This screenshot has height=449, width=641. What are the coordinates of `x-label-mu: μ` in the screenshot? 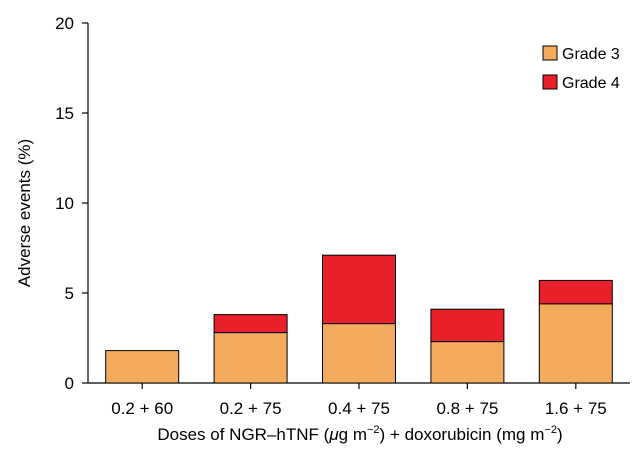 It's located at (333, 434).